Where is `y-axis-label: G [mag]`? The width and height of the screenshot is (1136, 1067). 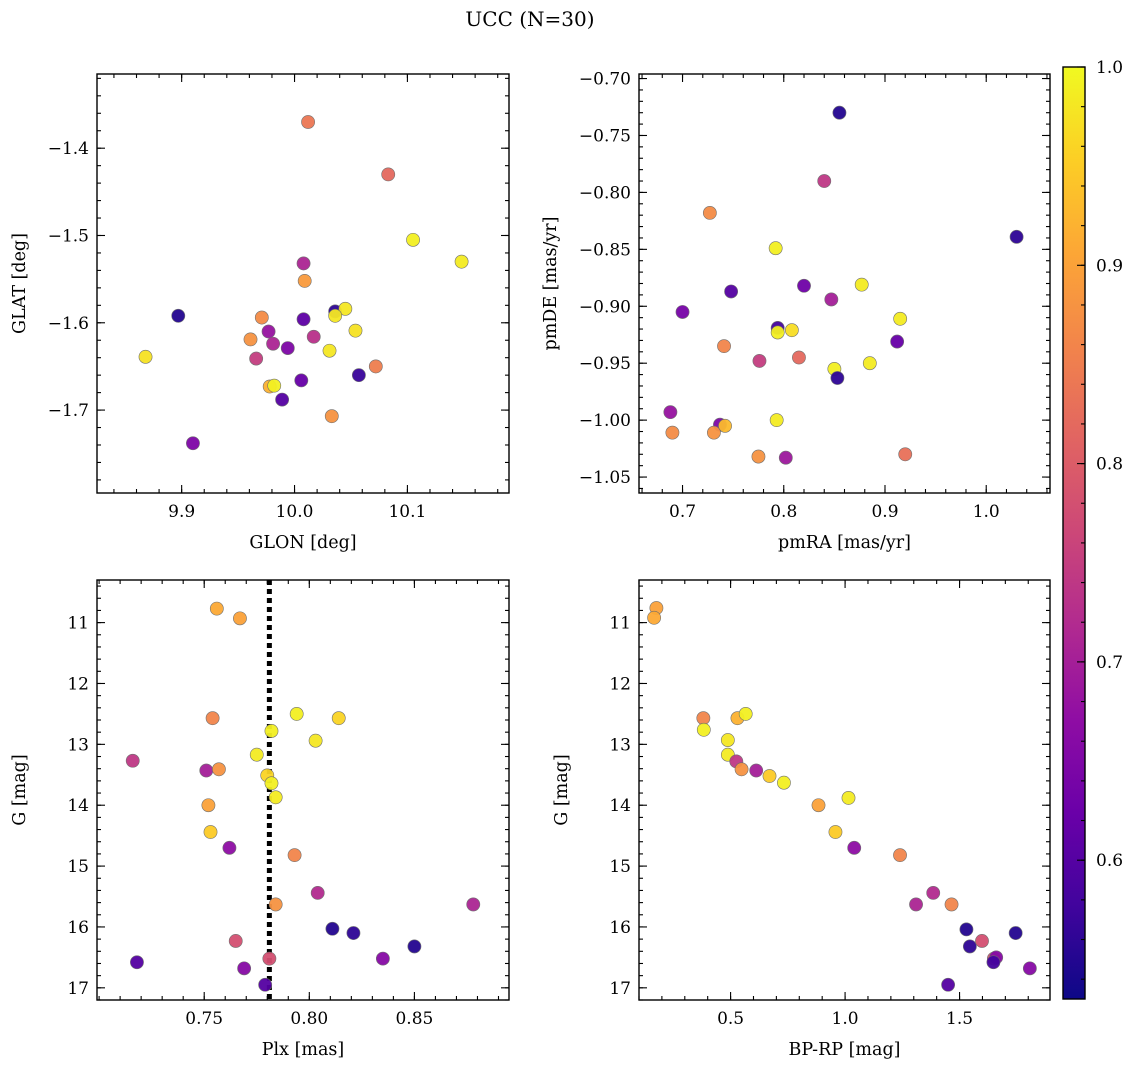
y-axis-label: G [mag] is located at coordinates (20, 789).